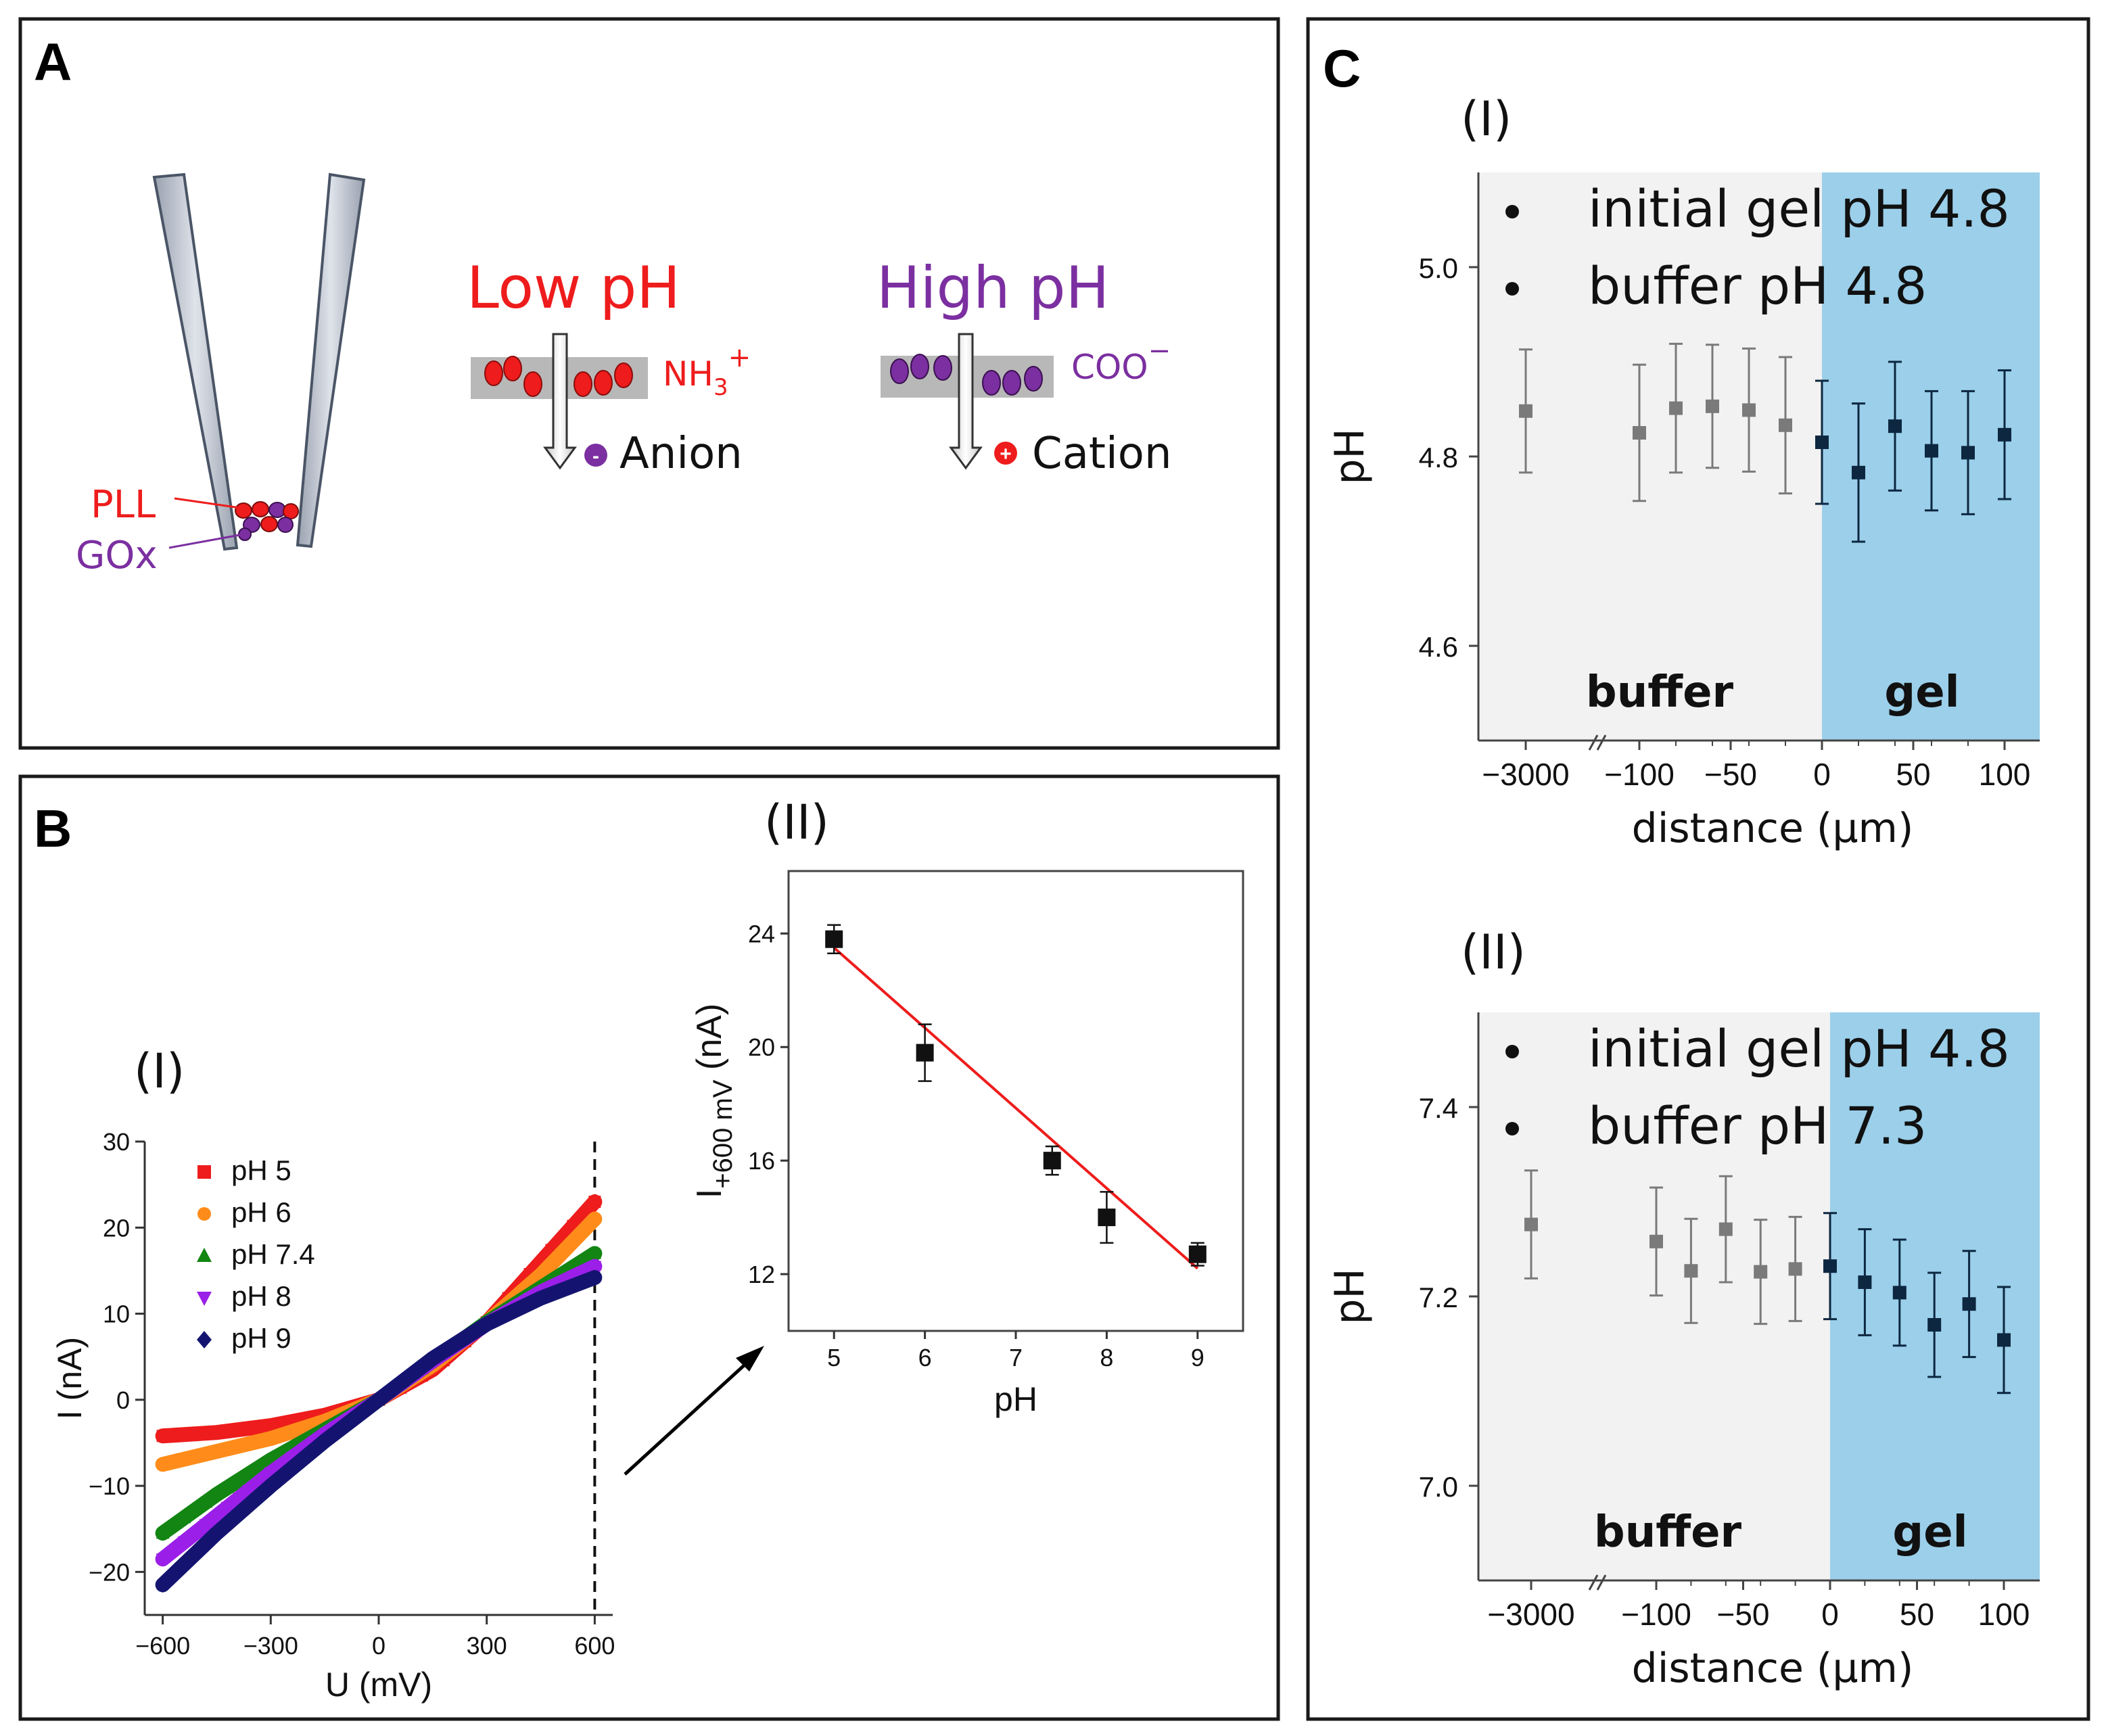 This screenshot has width=2106, height=1736. Describe the element at coordinates (271, 1646) in the screenshot. I see `x-tick-label: −300` at that location.